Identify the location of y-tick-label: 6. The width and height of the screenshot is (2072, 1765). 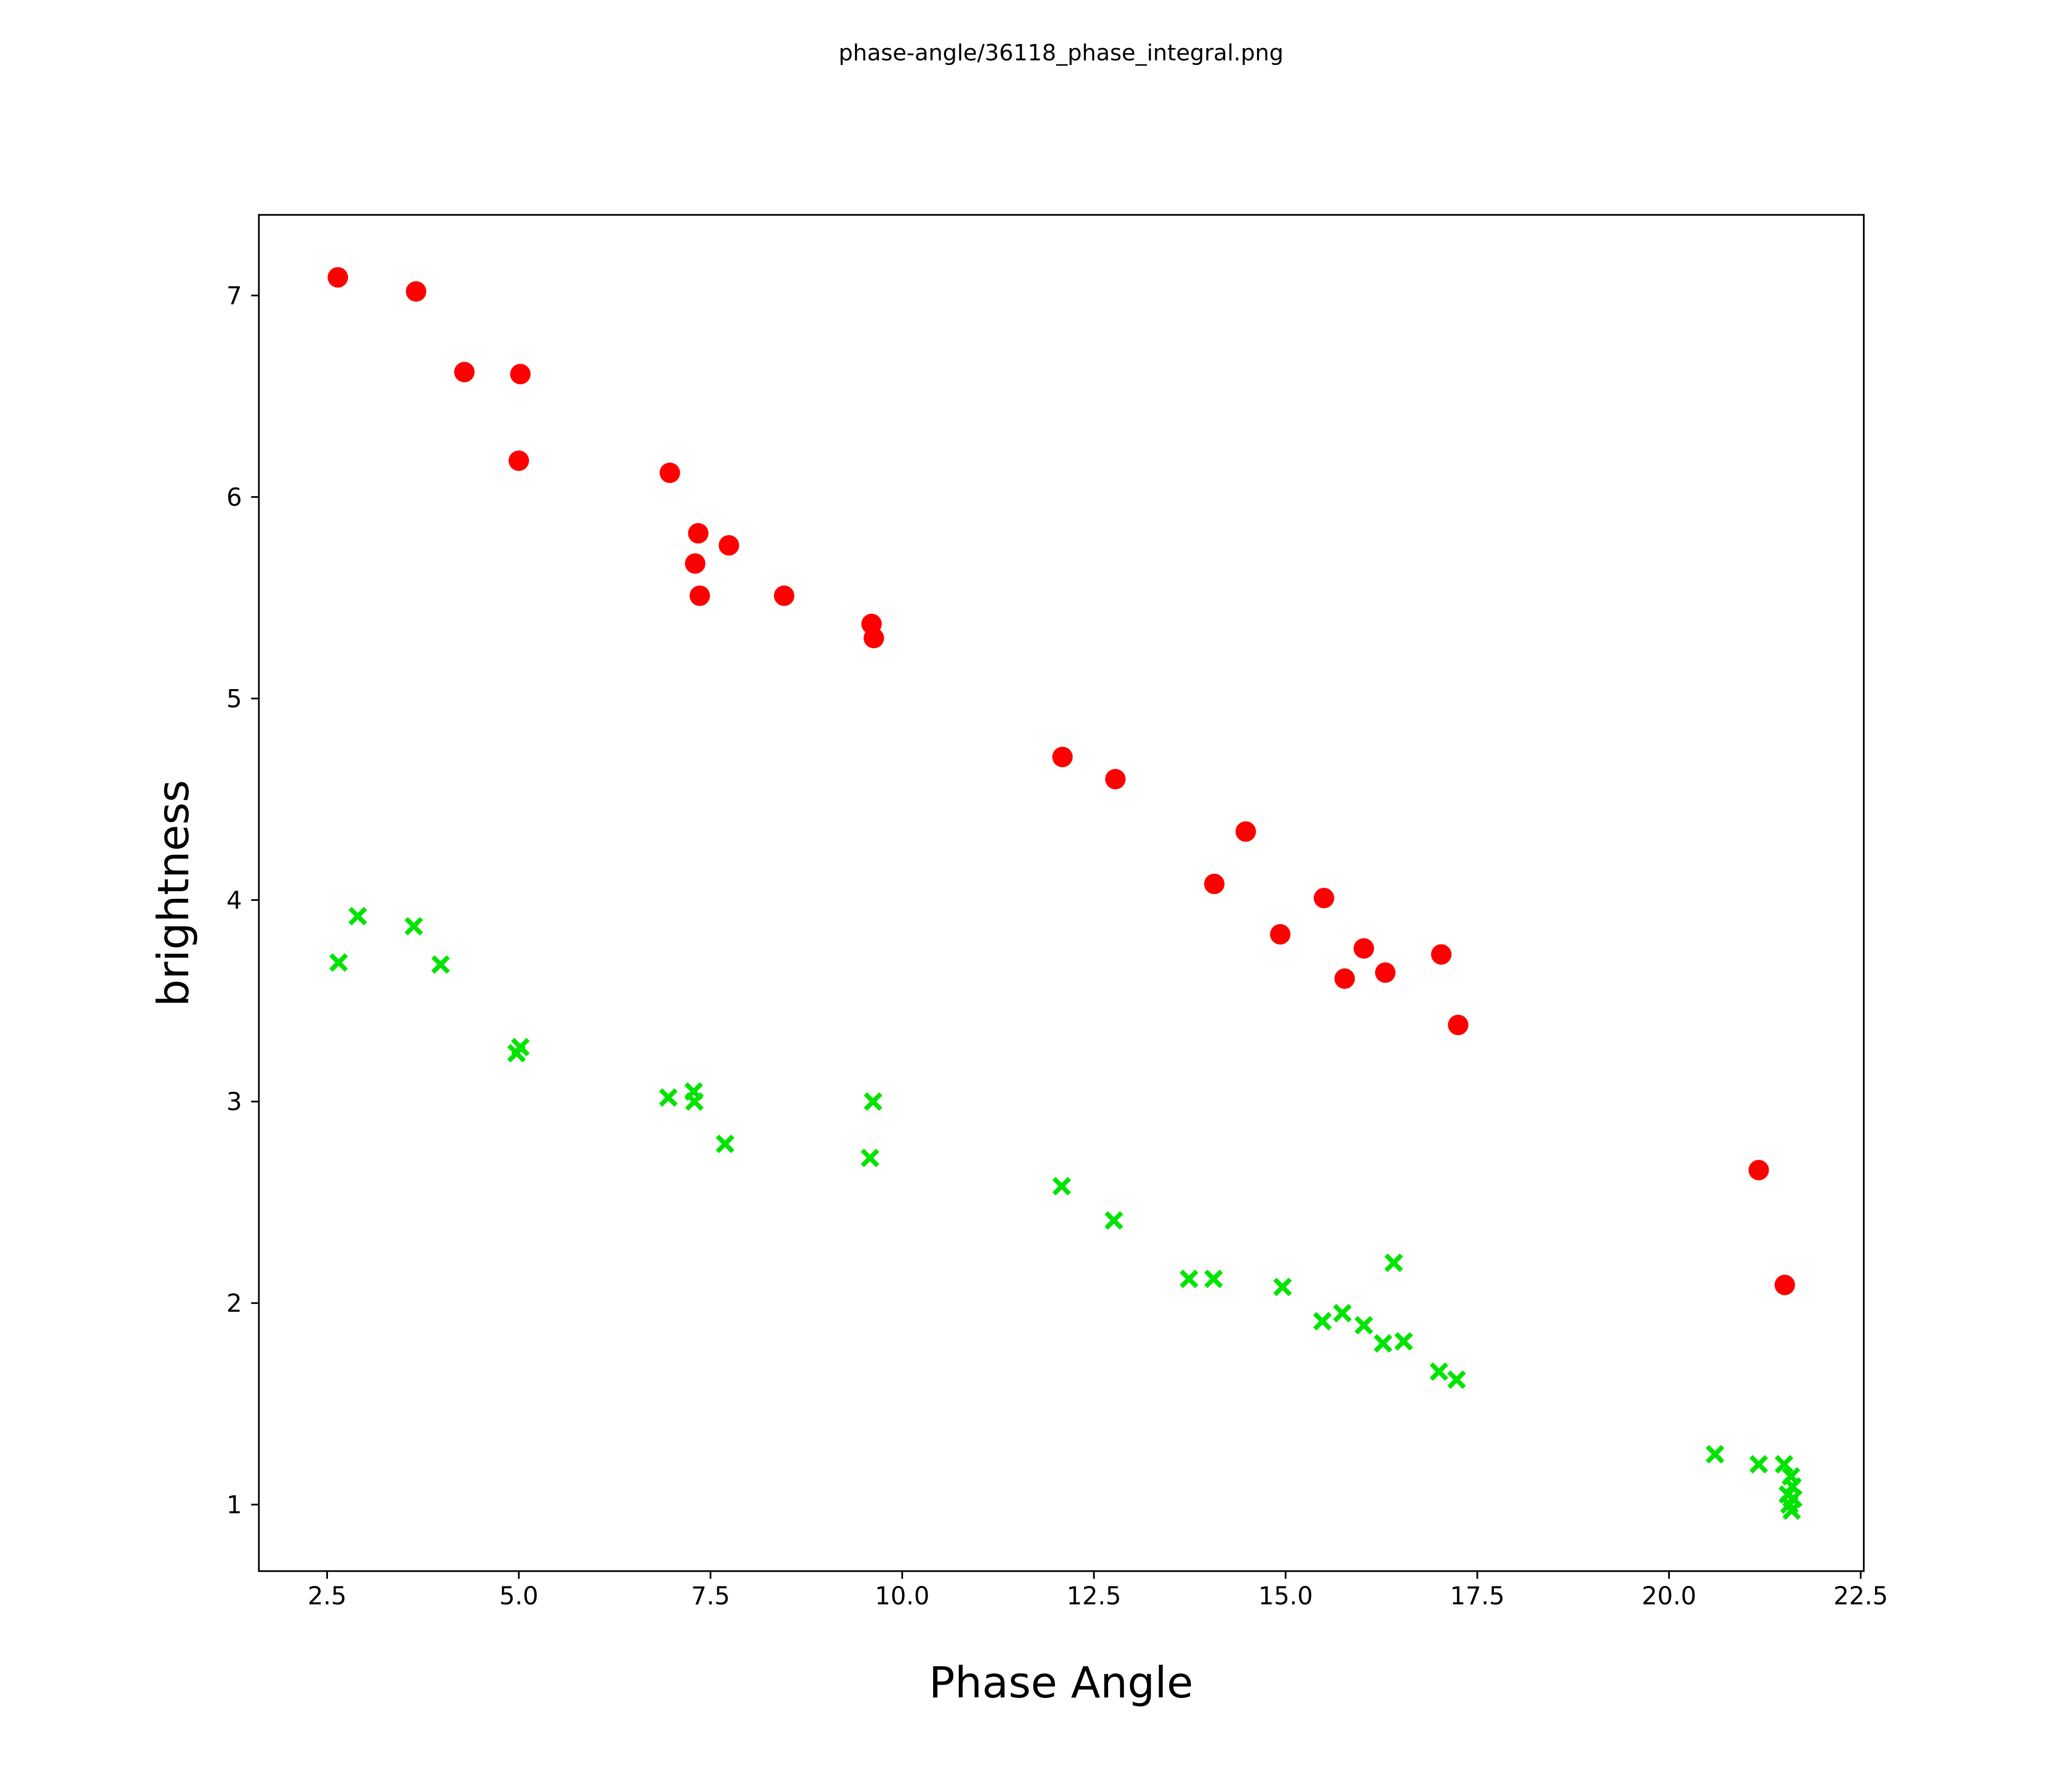
(234, 498).